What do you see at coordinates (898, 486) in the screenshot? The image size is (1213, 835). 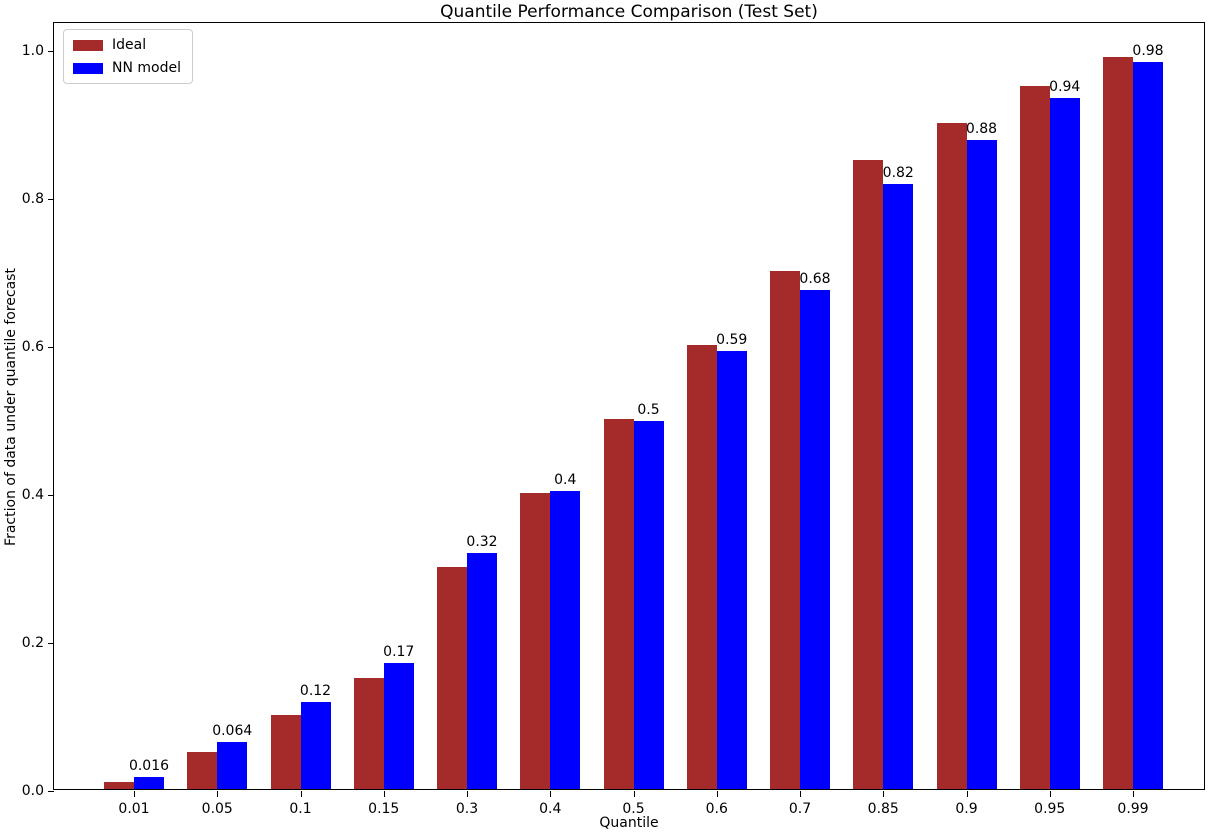 I see `bar-nn-model-0.85` at bounding box center [898, 486].